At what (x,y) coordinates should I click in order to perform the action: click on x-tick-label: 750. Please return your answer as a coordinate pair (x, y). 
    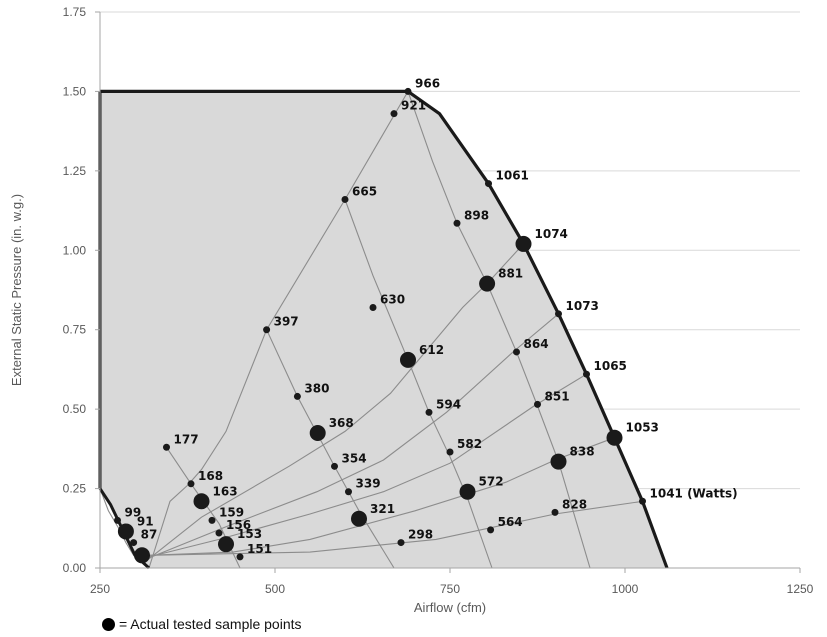
    Looking at the image, I should click on (450, 589).